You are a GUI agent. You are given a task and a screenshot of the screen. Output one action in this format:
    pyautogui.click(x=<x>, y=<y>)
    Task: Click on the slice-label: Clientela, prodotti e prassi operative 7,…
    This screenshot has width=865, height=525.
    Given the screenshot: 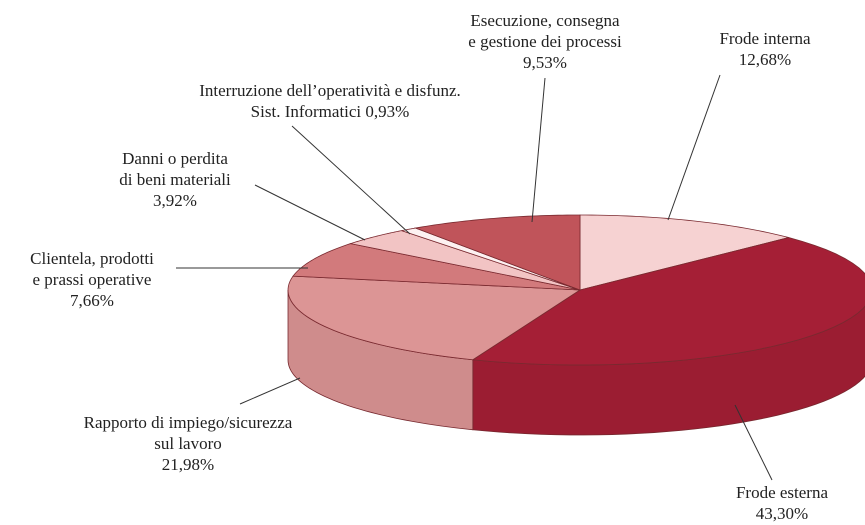 What is the action you would take?
    pyautogui.click(x=126, y=279)
    